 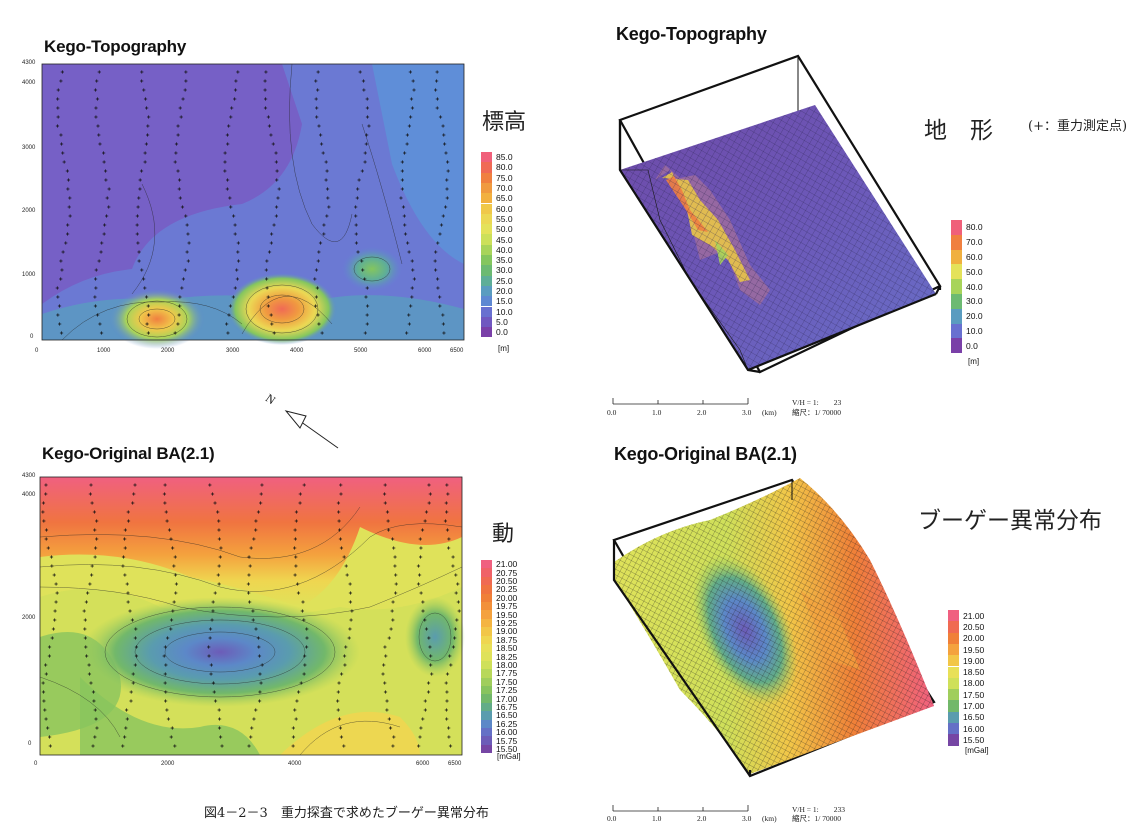 What do you see at coordinates (817, 402) in the screenshot?
I see `topo-3d-vh-ratio: V/H = 1: 23` at bounding box center [817, 402].